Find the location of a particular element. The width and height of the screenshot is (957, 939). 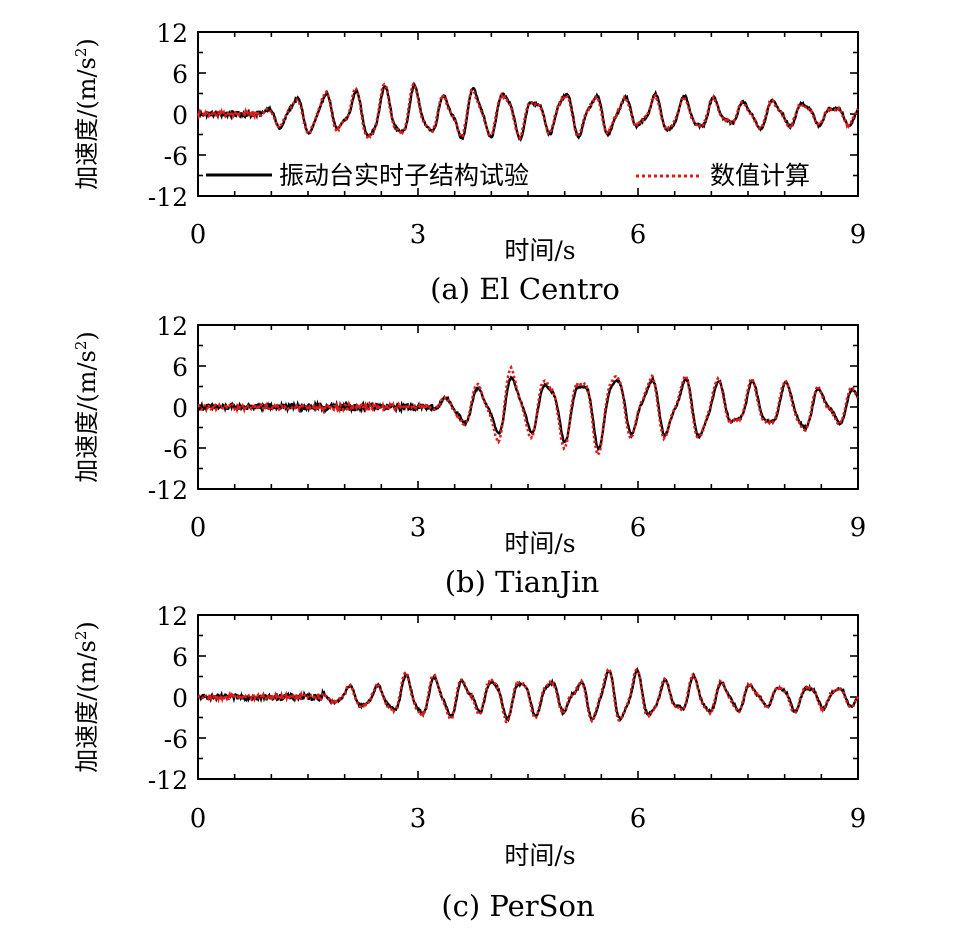

panel-caption: (c) PerSon is located at coordinates (517, 906).